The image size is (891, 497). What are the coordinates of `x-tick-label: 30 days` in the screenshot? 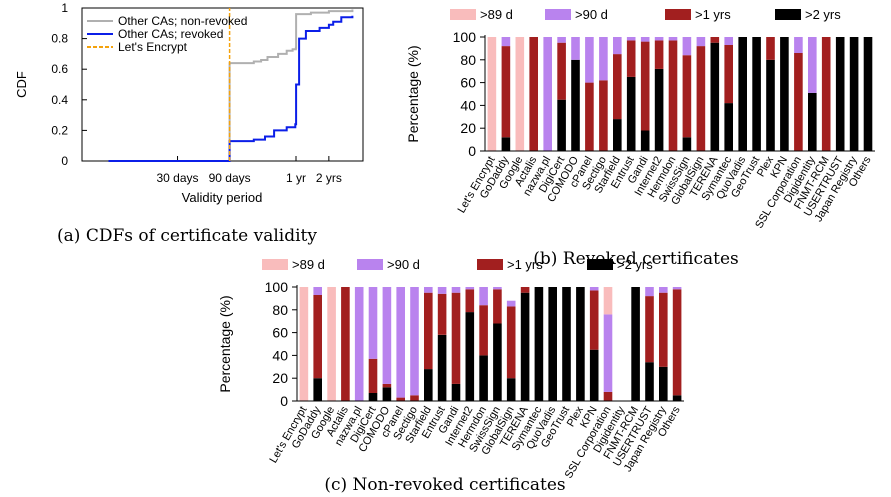 It's located at (178, 178).